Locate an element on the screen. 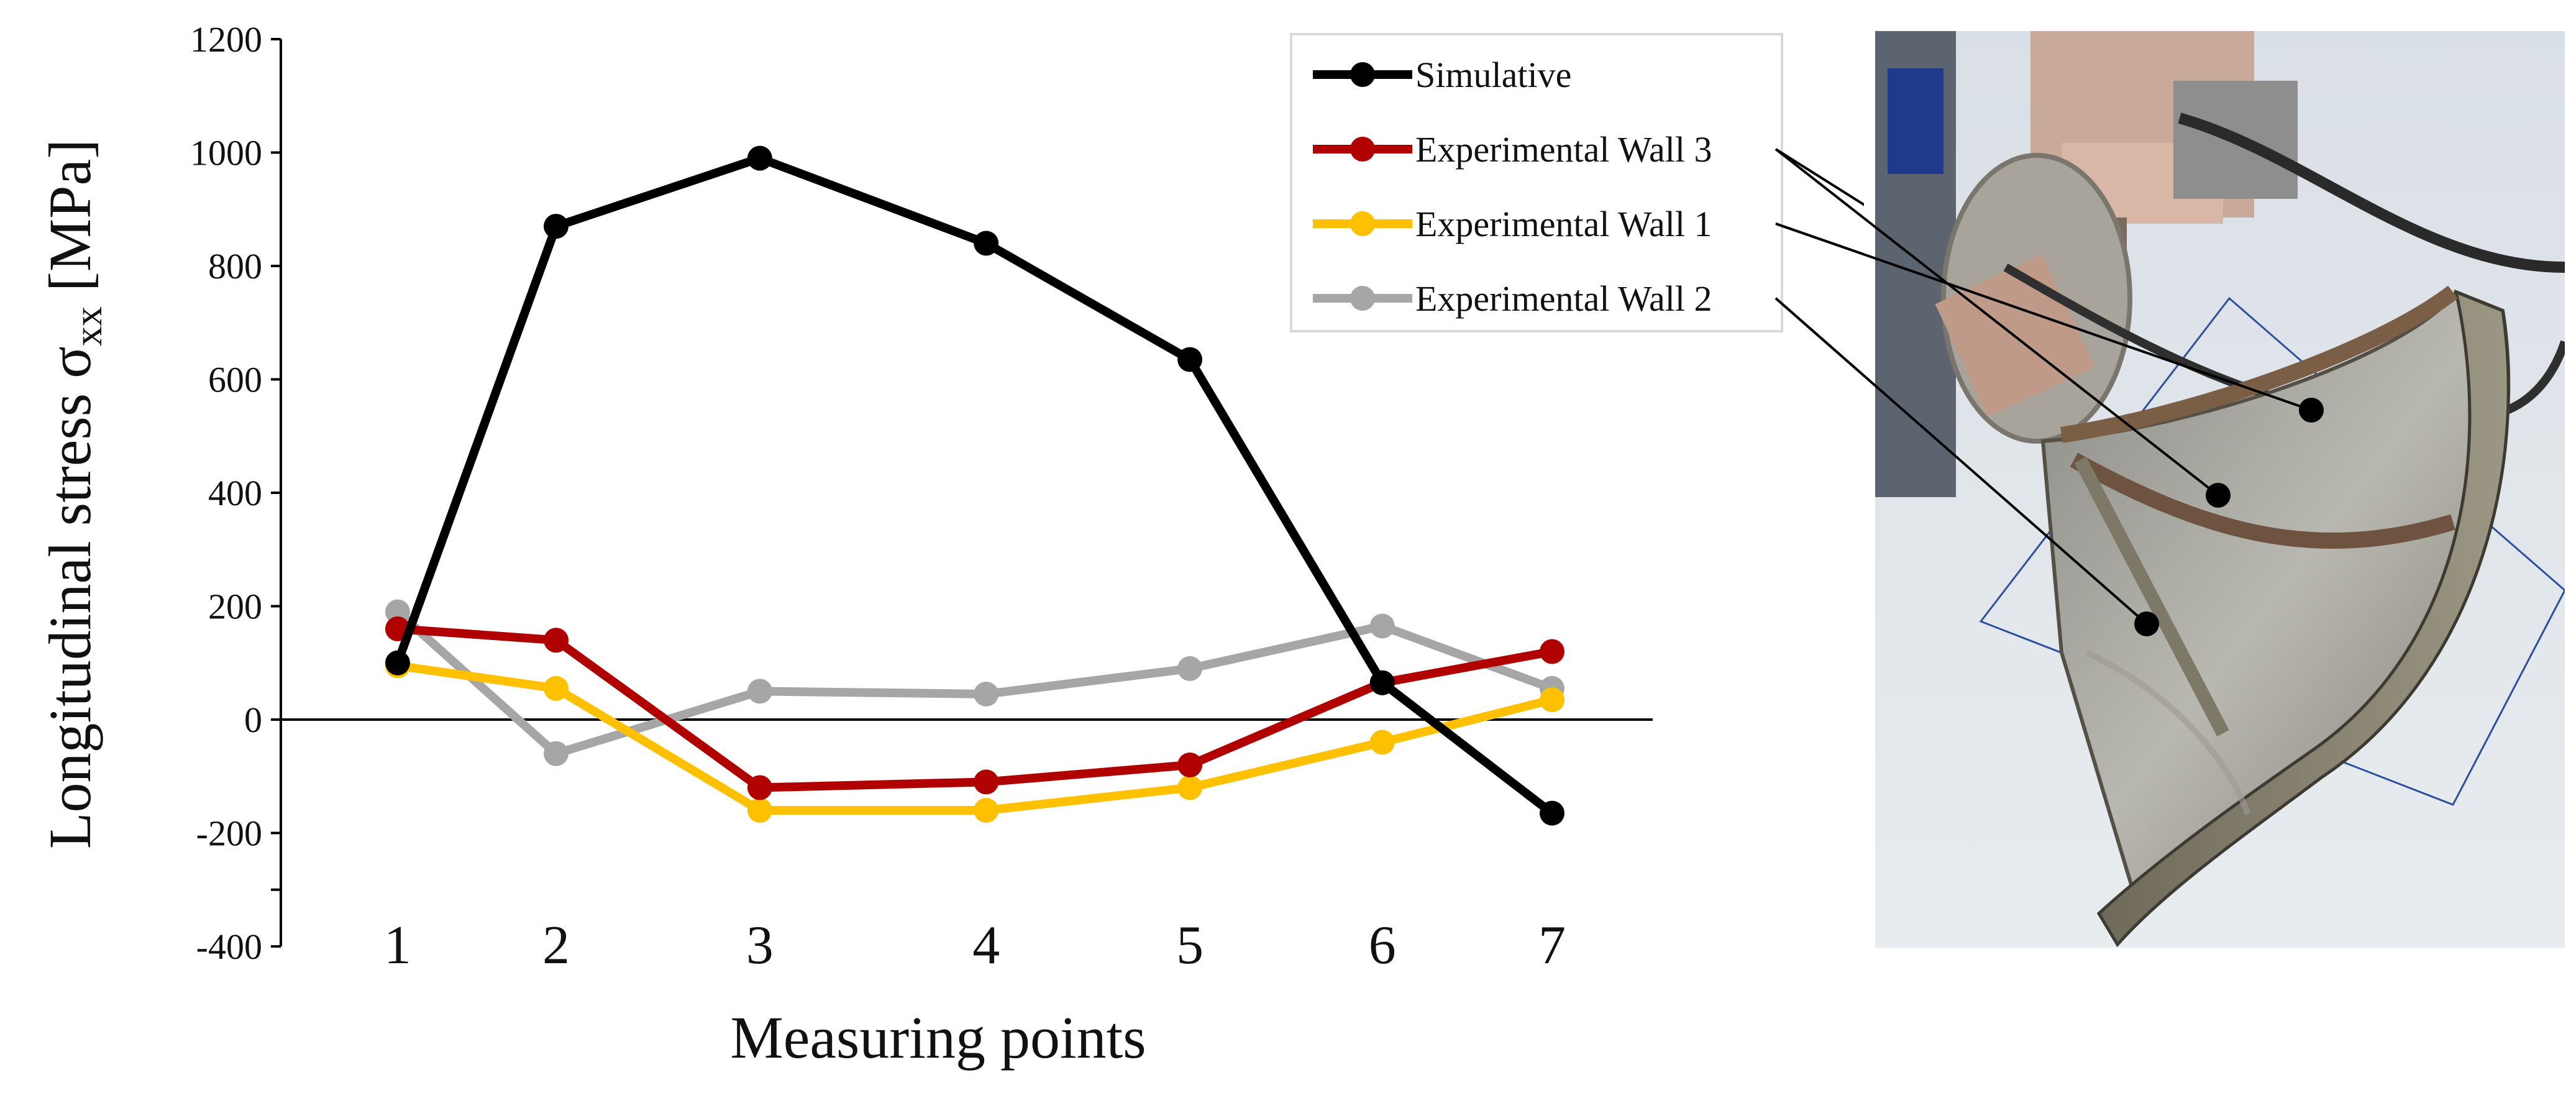 The image size is (2576, 1103). legend-label: Experimental Wall 3 is located at coordinates (1563, 149).